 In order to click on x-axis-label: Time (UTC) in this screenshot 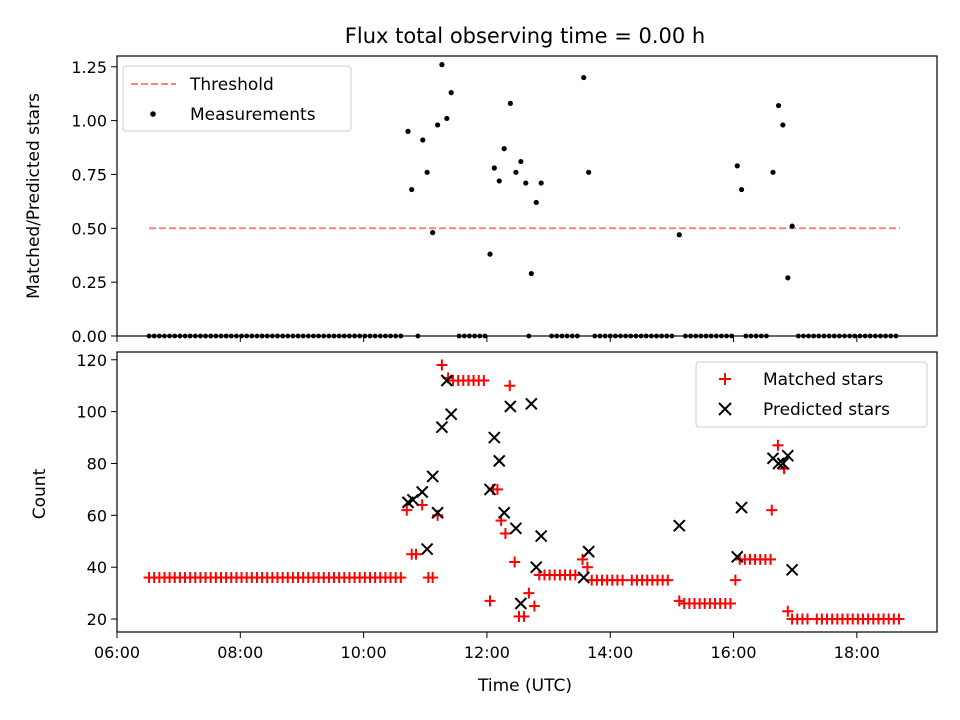, I will do `click(524, 686)`.